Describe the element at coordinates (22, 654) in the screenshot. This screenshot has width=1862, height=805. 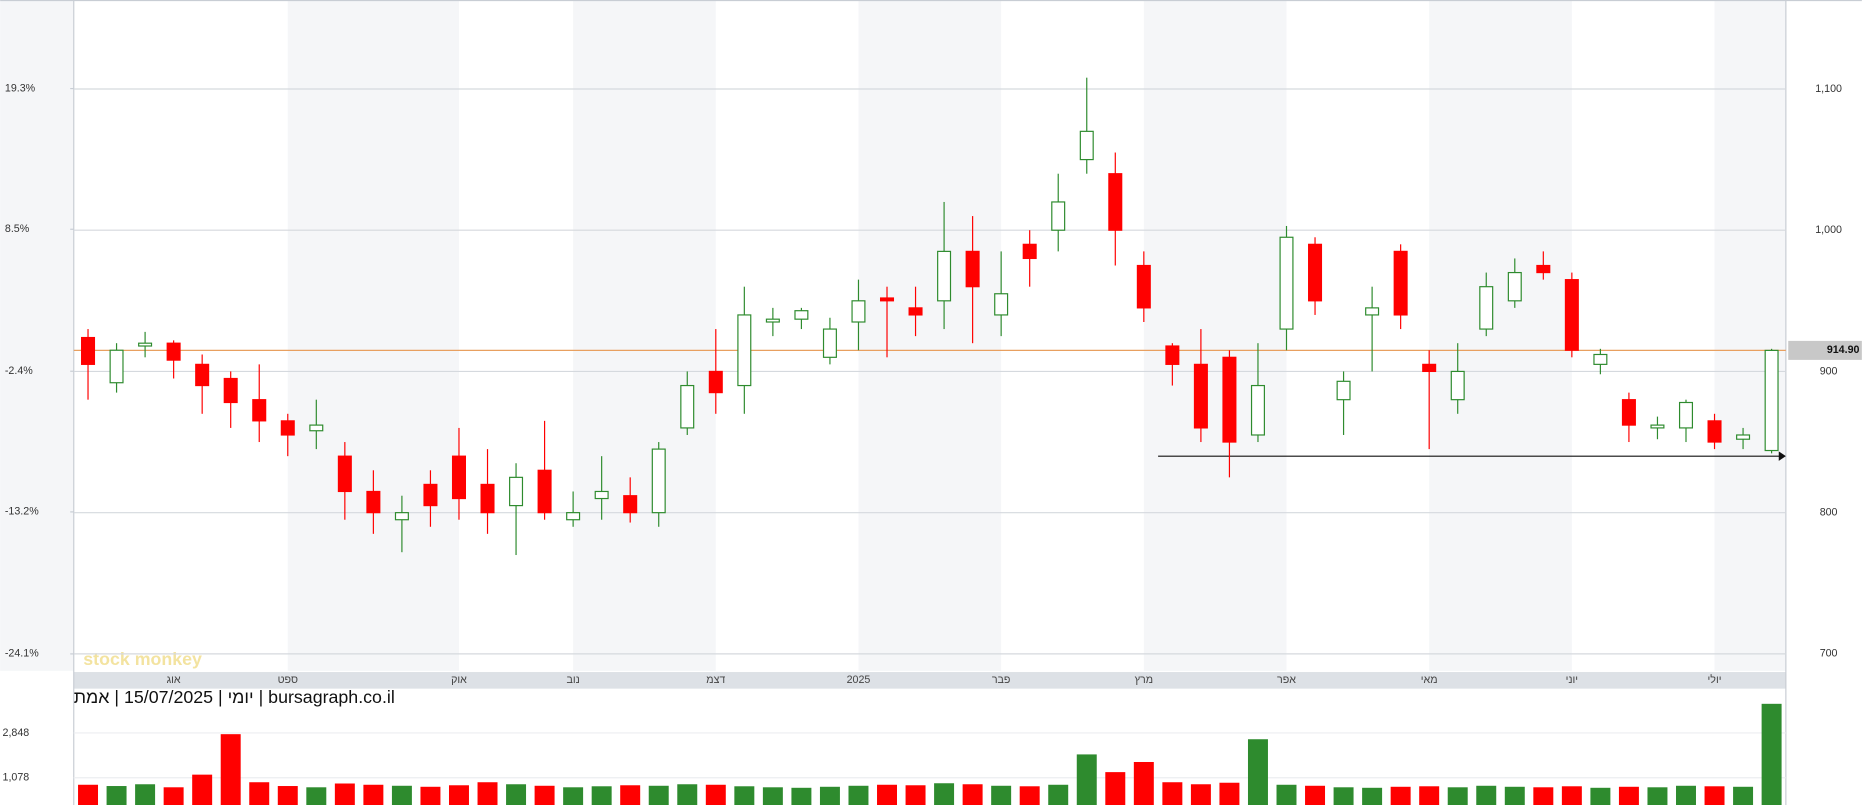
I see `y2-tick-label: -24.1%` at that location.